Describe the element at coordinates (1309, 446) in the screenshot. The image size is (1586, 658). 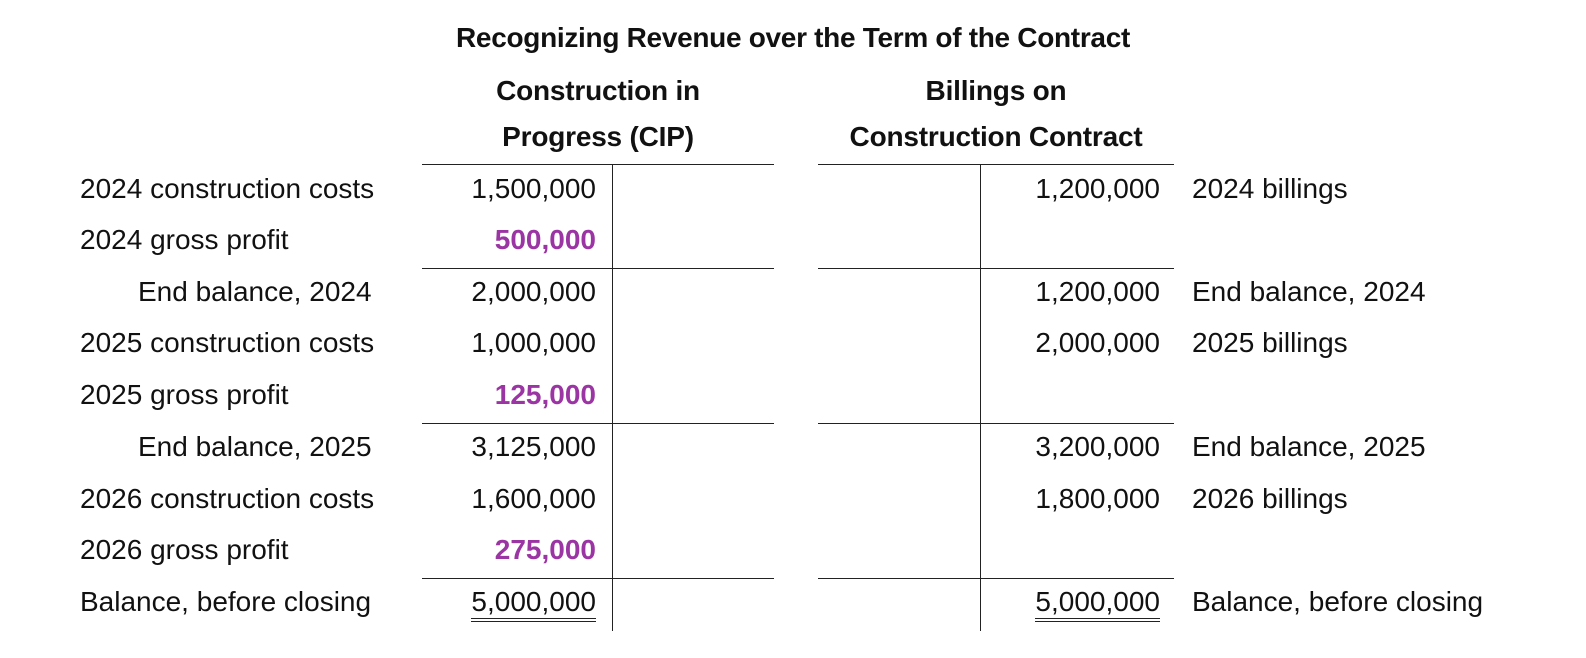
I see `billings-label-end-balance-2025: End balance, 2025` at that location.